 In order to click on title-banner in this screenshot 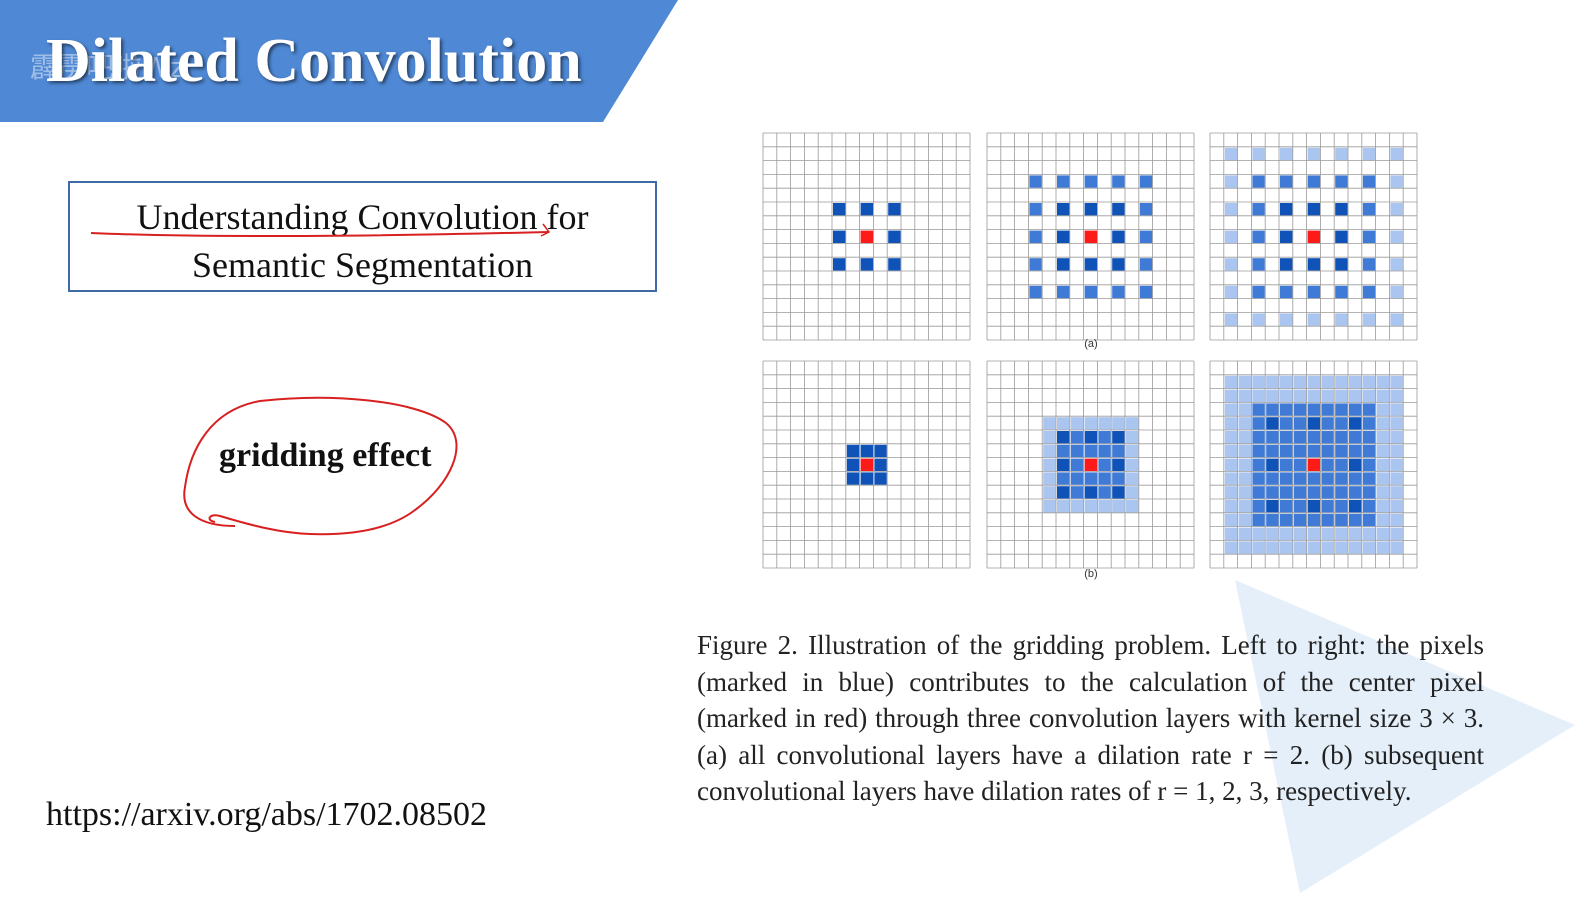, I will do `click(339, 61)`.